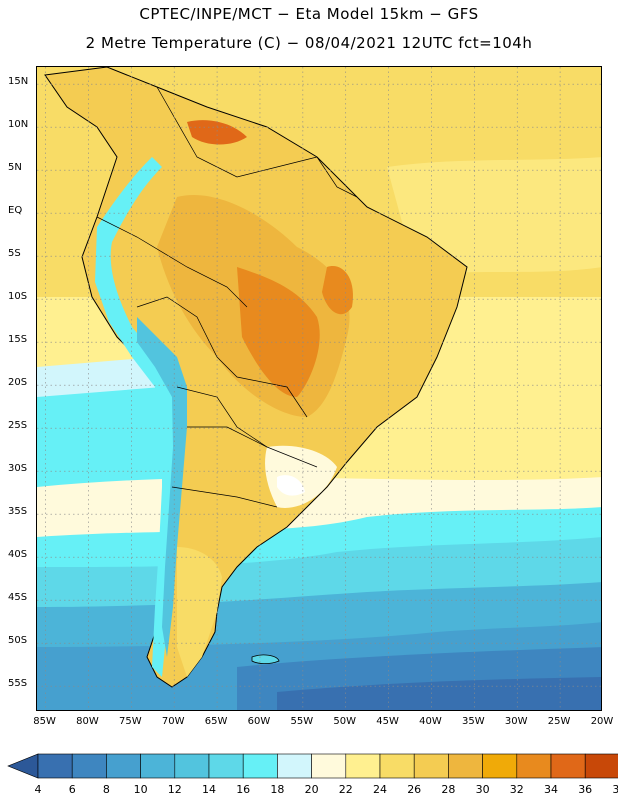 This screenshot has height=800, width=618. Describe the element at coordinates (482, 789) in the screenshot. I see `colorbar-tick-label: 30` at that location.